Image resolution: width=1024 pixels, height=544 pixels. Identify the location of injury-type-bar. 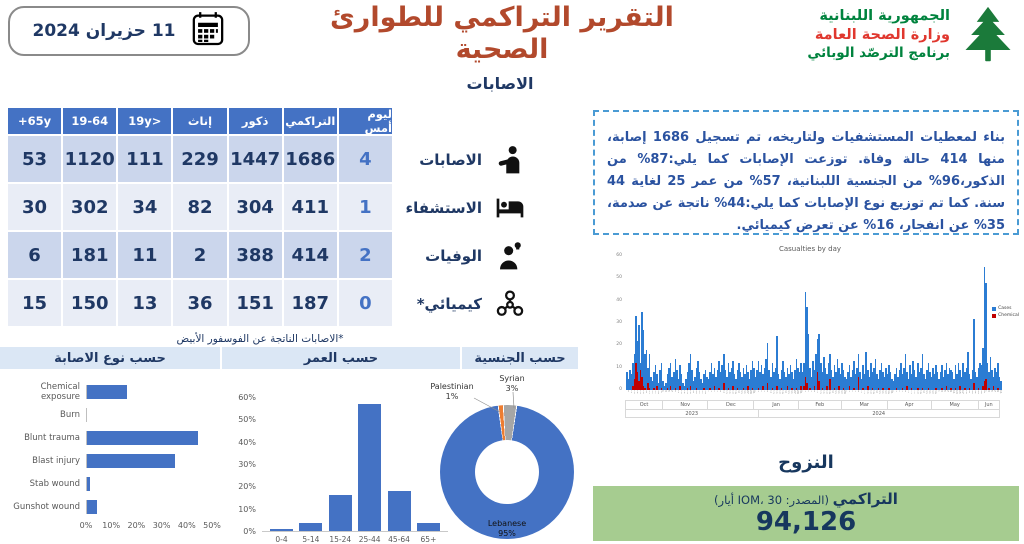
(92, 506).